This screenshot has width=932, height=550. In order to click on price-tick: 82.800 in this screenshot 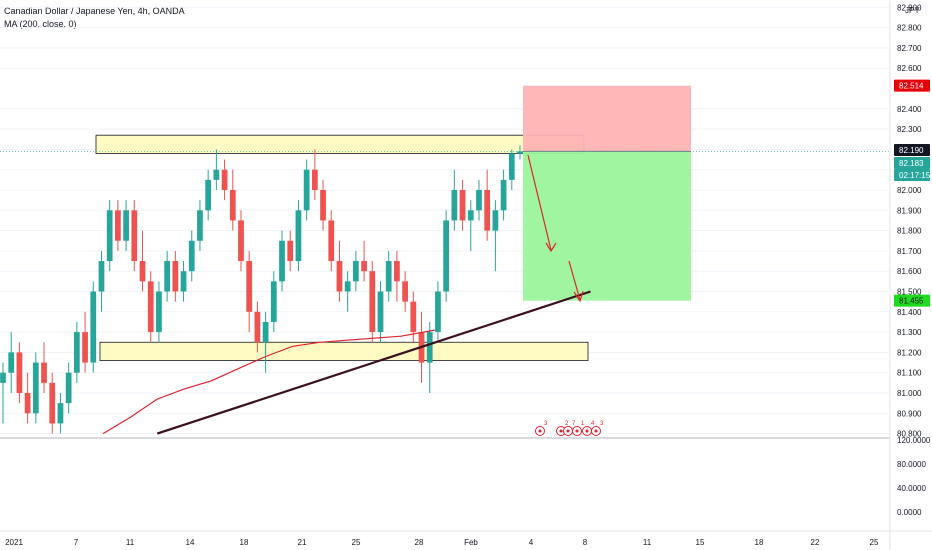, I will do `click(909, 28)`.